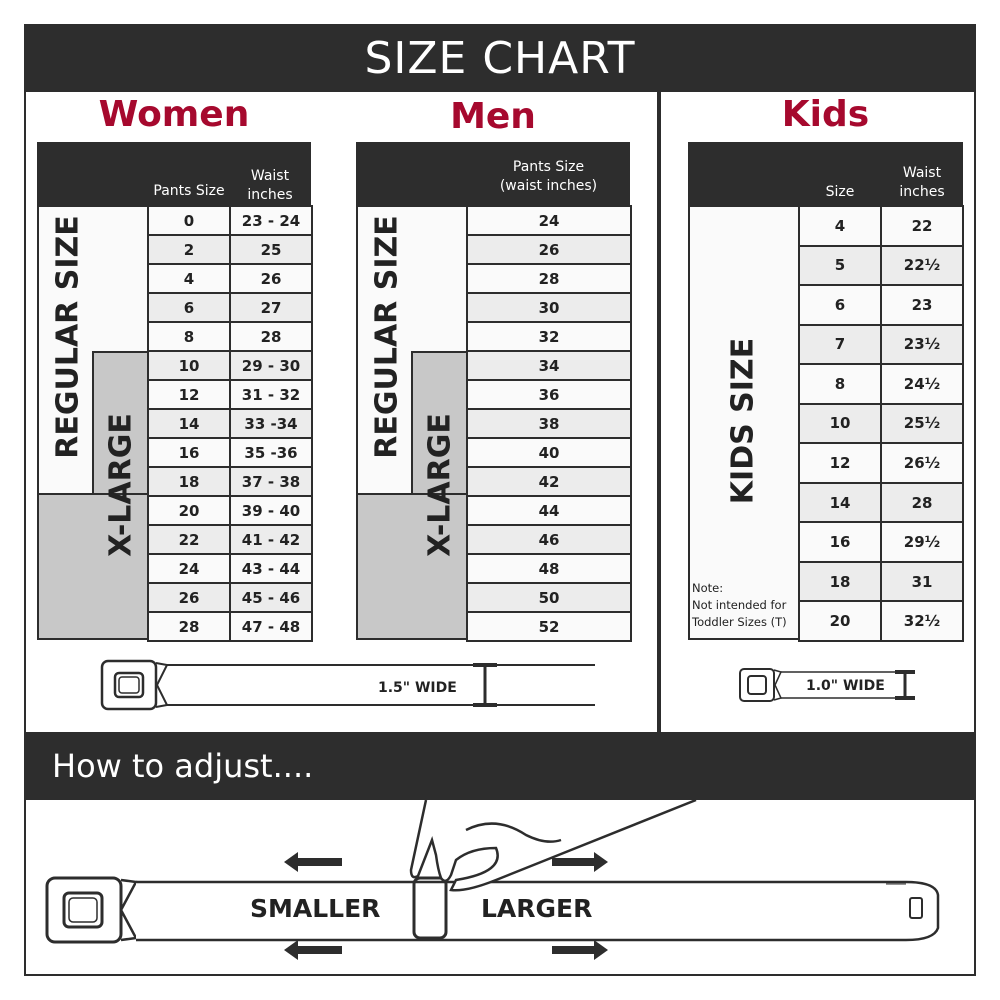 This screenshot has width=1000, height=1000. What do you see at coordinates (840, 423) in the screenshot?
I see `kids-size-cell: 10` at bounding box center [840, 423].